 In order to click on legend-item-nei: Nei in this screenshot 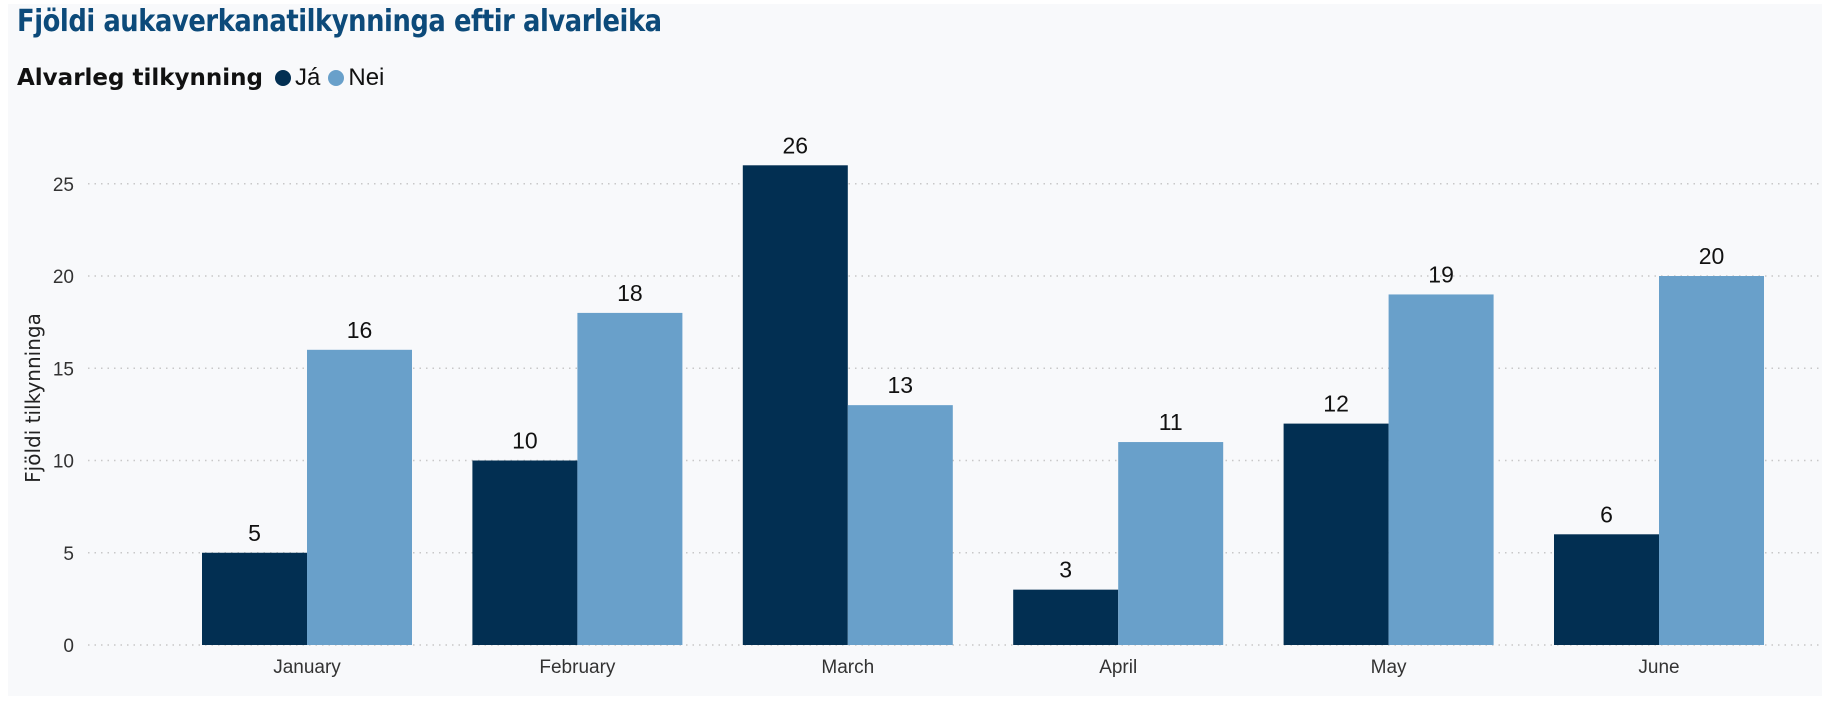, I will do `click(356, 78)`.